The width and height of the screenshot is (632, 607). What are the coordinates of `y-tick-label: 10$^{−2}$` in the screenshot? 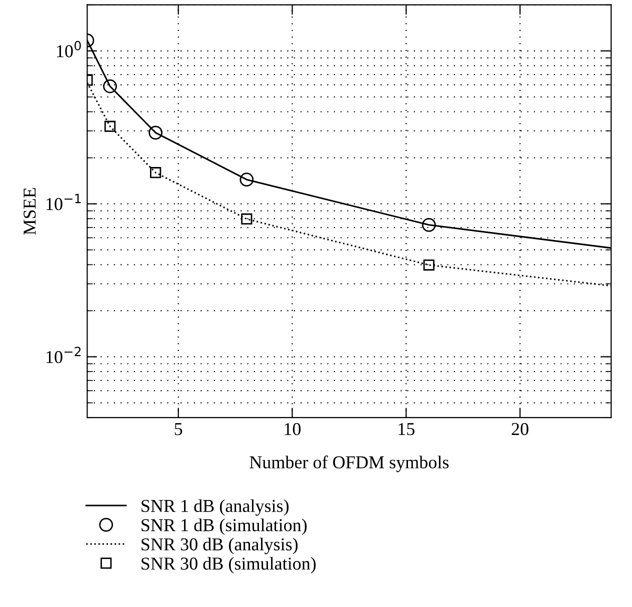 It's located at (63, 355).